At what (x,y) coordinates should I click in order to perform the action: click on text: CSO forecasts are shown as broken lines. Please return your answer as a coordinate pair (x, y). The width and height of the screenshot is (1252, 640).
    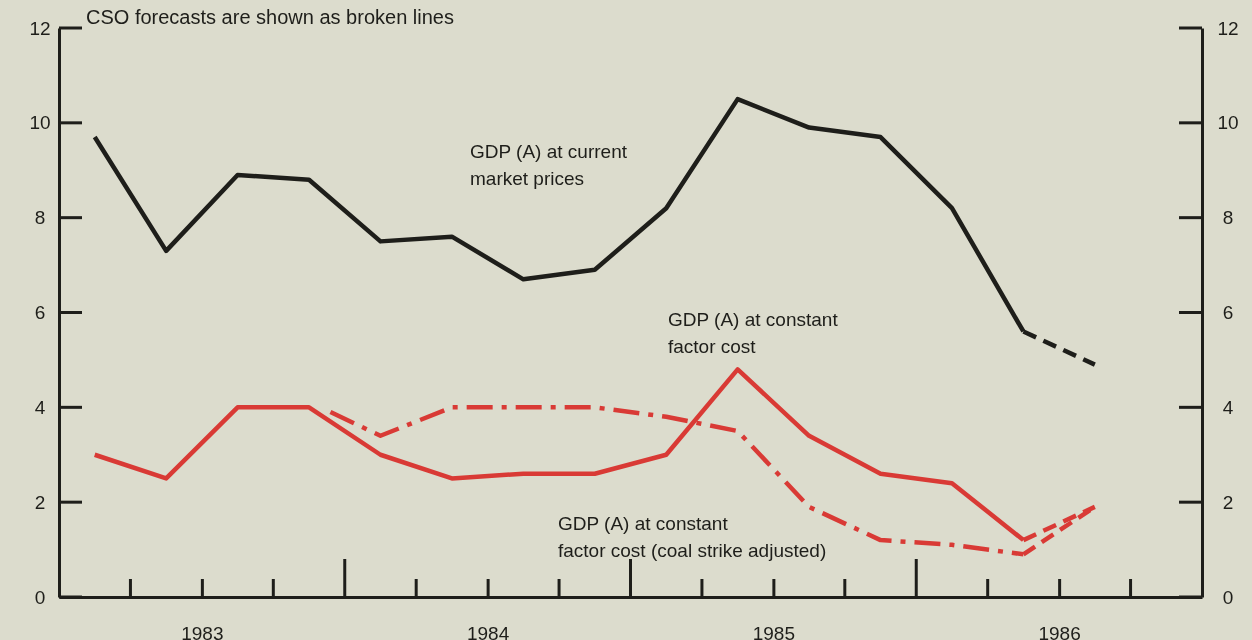
    Looking at the image, I should click on (270, 17).